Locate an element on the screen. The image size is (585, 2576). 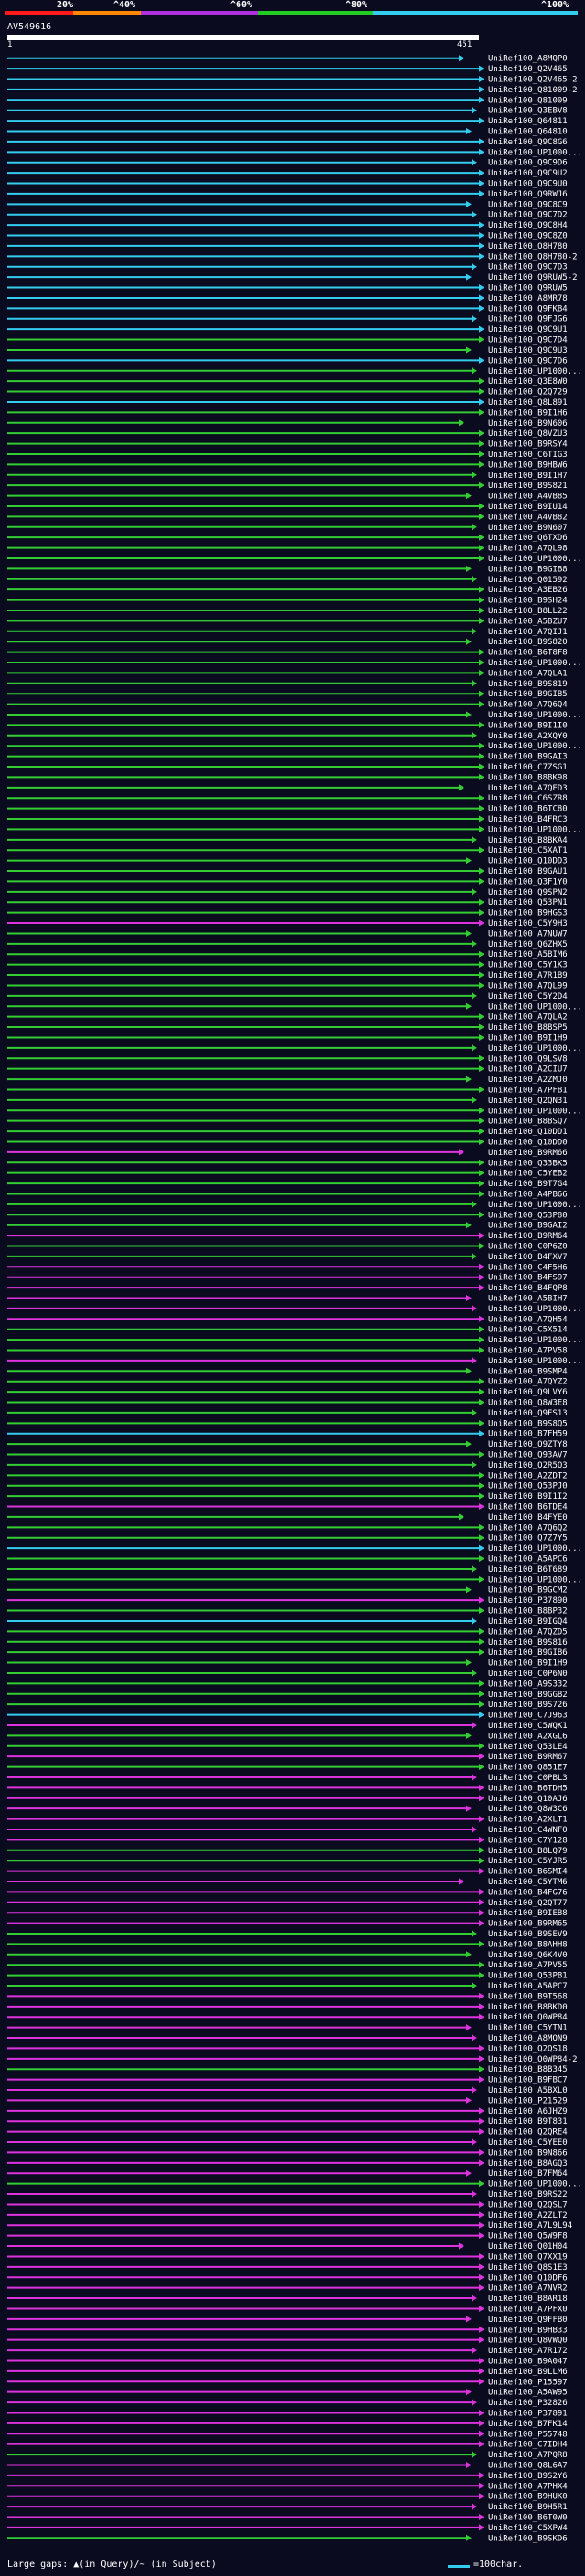
hit-label: UniRef100_A2XLT1 is located at coordinates (528, 1820).